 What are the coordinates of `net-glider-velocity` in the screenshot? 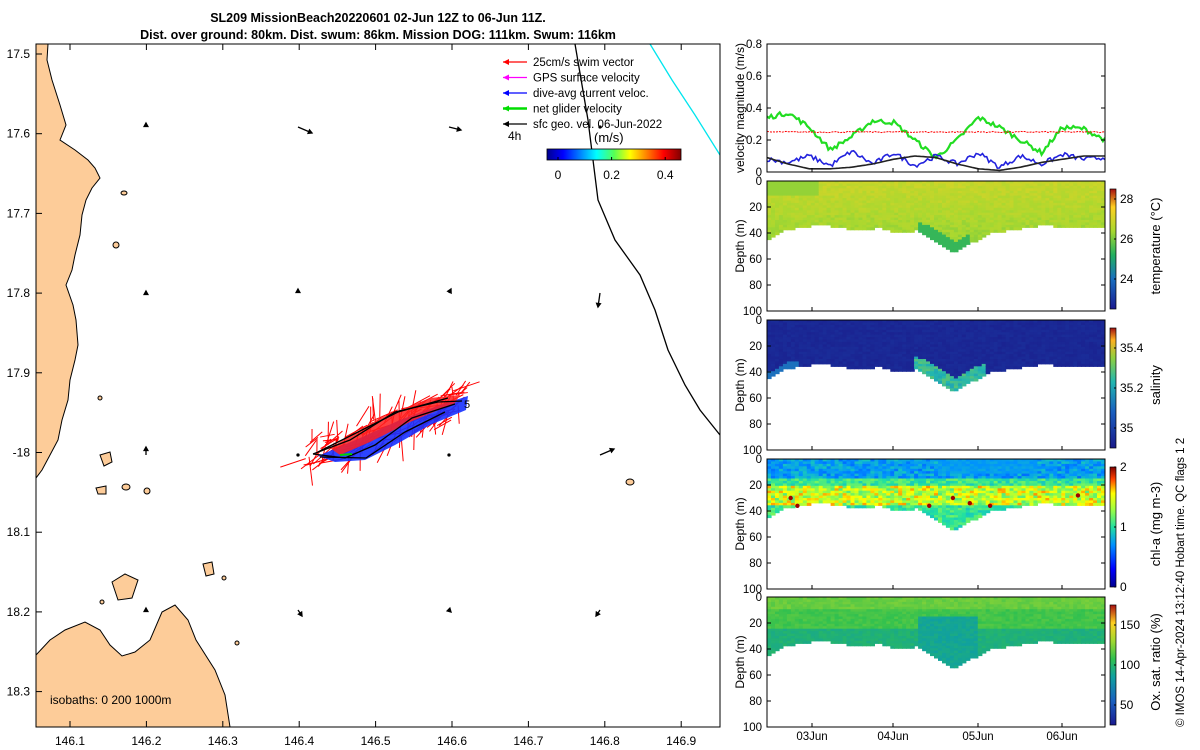 It's located at (346, 454).